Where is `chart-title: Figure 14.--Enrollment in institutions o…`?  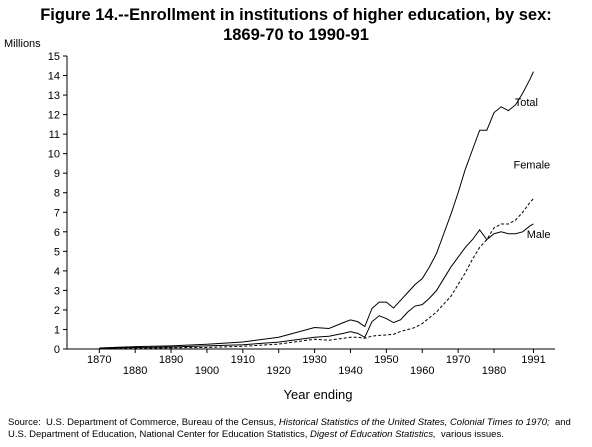
chart-title: Figure 14.--Enrollment in institutions o… is located at coordinates (296, 15).